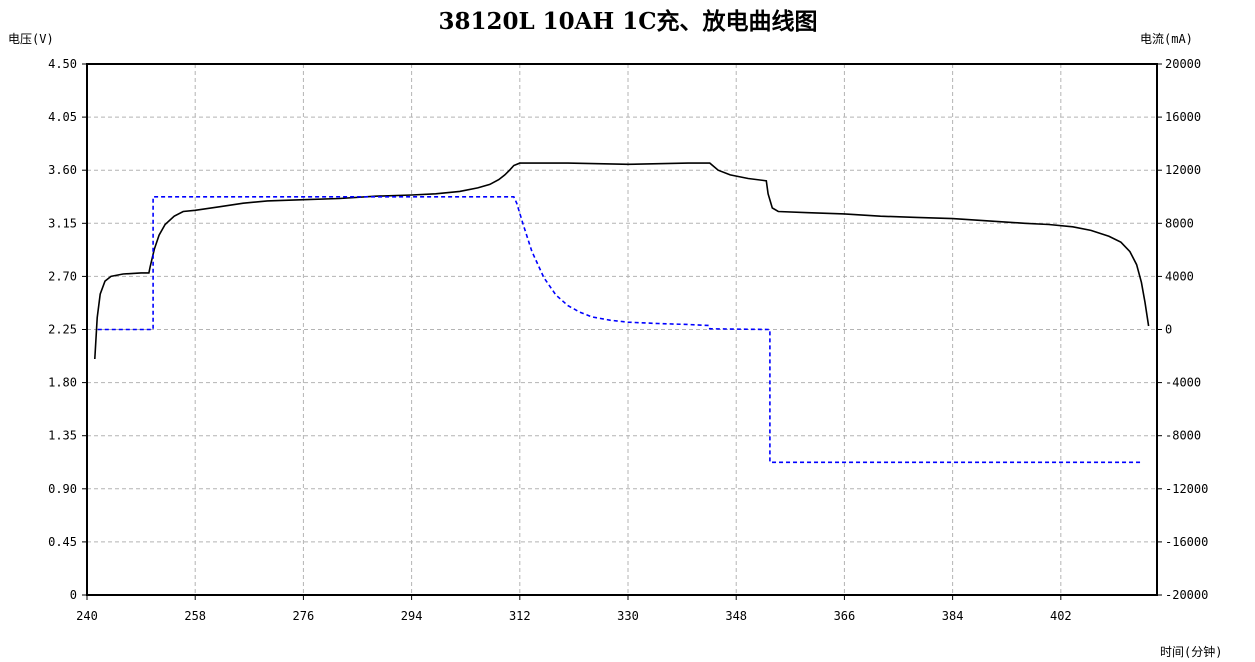 Image resolution: width=1255 pixels, height=662 pixels. What do you see at coordinates (62, 223) in the screenshot?
I see `y-left-tick-label: 3.15` at bounding box center [62, 223].